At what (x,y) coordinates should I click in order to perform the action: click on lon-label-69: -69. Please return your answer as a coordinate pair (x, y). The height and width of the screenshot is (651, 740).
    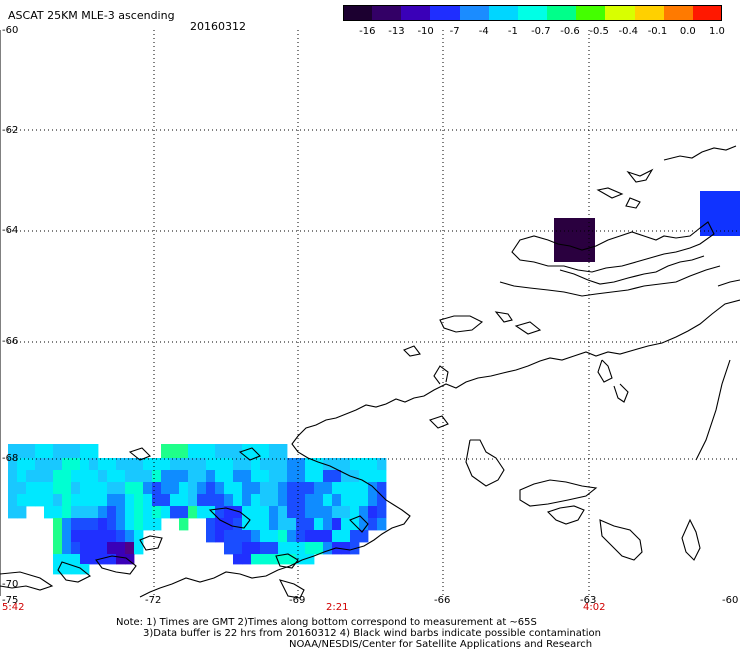
    Looking at the image, I should click on (297, 600).